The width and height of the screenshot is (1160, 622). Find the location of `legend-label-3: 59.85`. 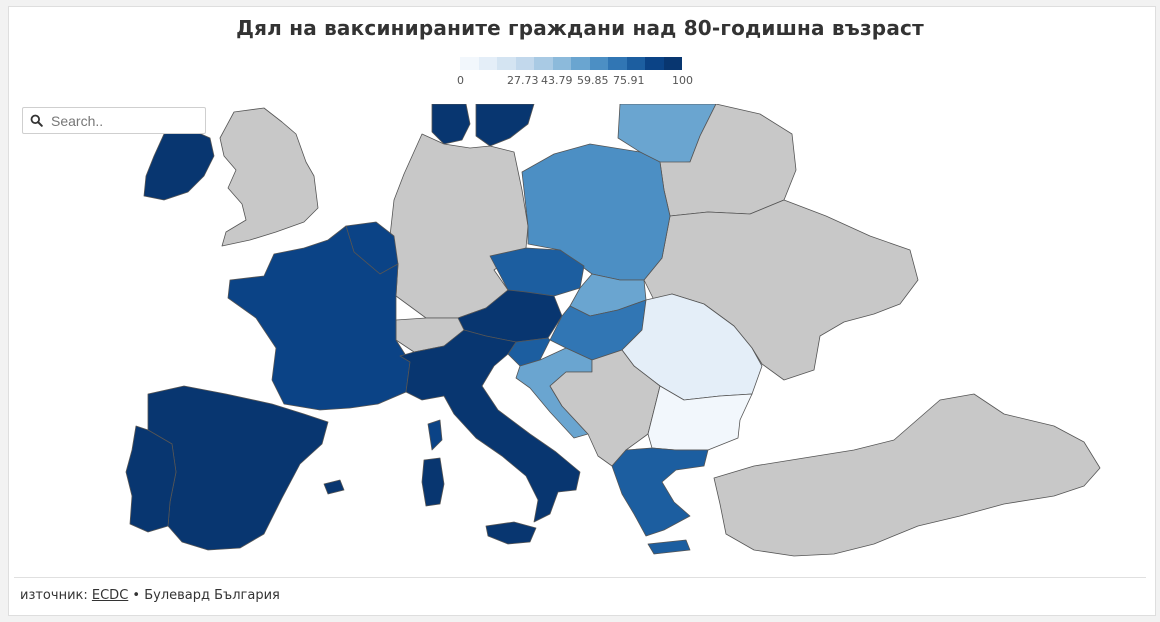

legend-label-3: 59.85 is located at coordinates (593, 80).